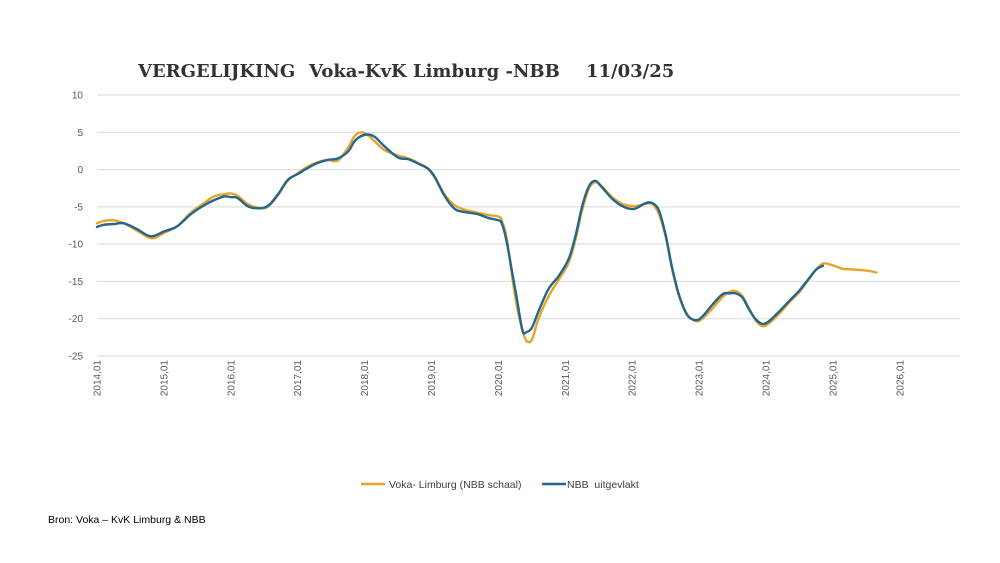 Image resolution: width=1000 pixels, height=563 pixels. I want to click on y-tick-label: -25, so click(76, 357).